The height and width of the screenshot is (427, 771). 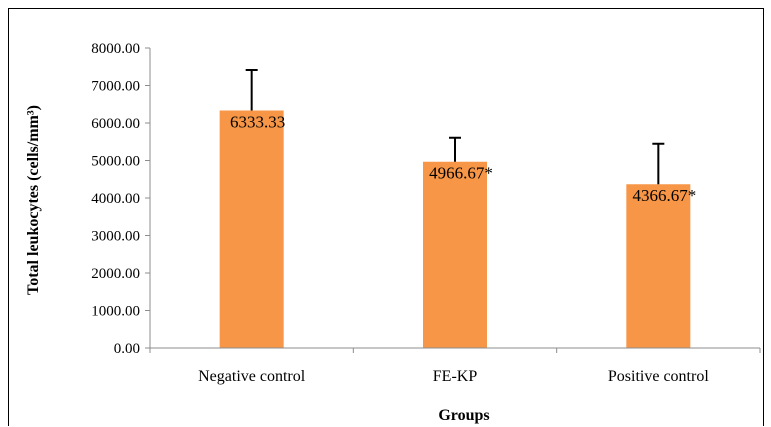 I want to click on error-bars, so click(x=455, y=127).